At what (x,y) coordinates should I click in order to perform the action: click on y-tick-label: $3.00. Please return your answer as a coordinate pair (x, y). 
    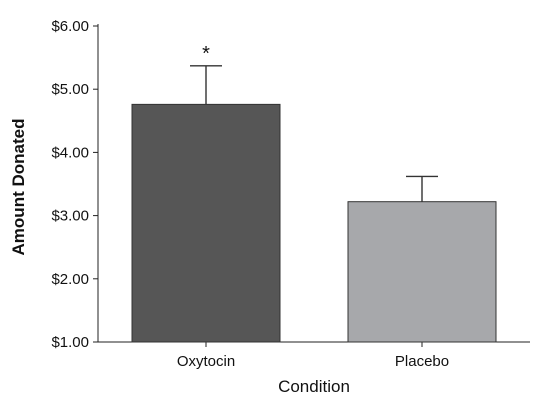
    Looking at the image, I should click on (70, 216).